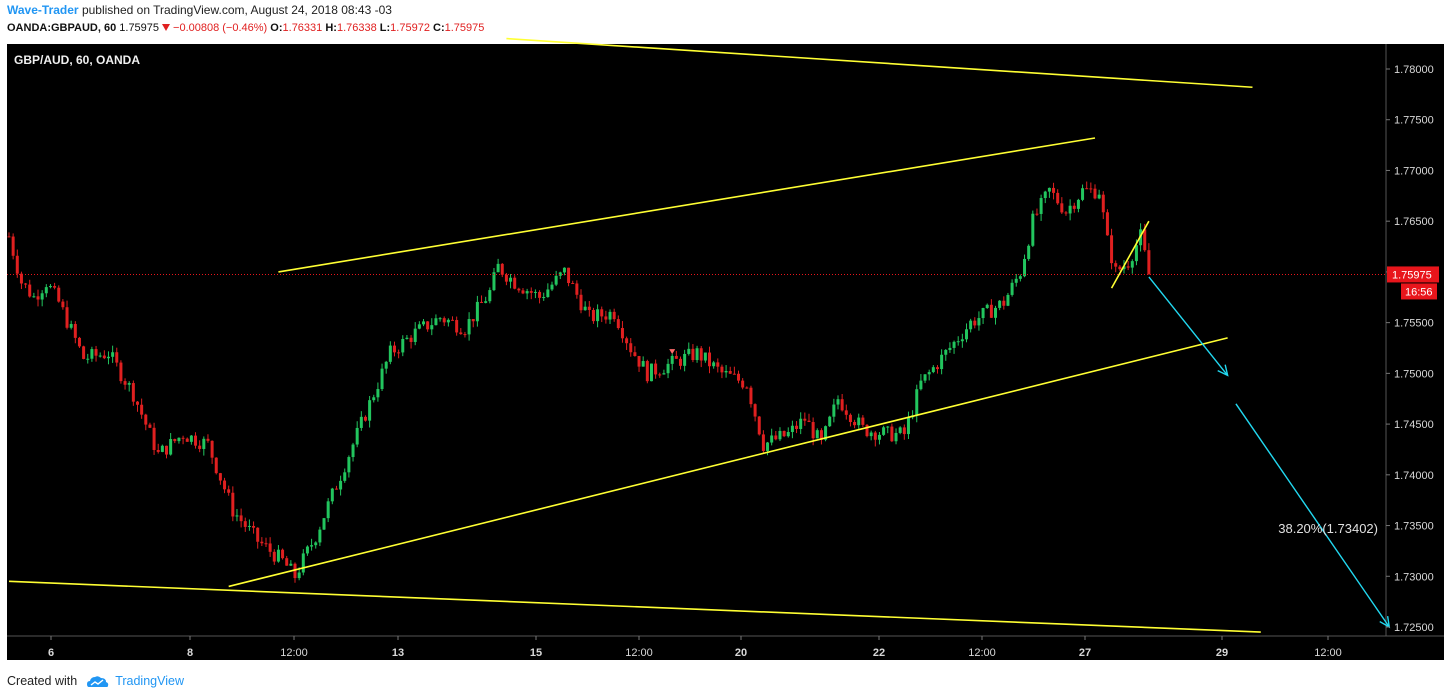 This screenshot has width=1444, height=699. Describe the element at coordinates (1328, 528) in the screenshot. I see `fib-annotation: 38.20%(1.73402)` at that location.